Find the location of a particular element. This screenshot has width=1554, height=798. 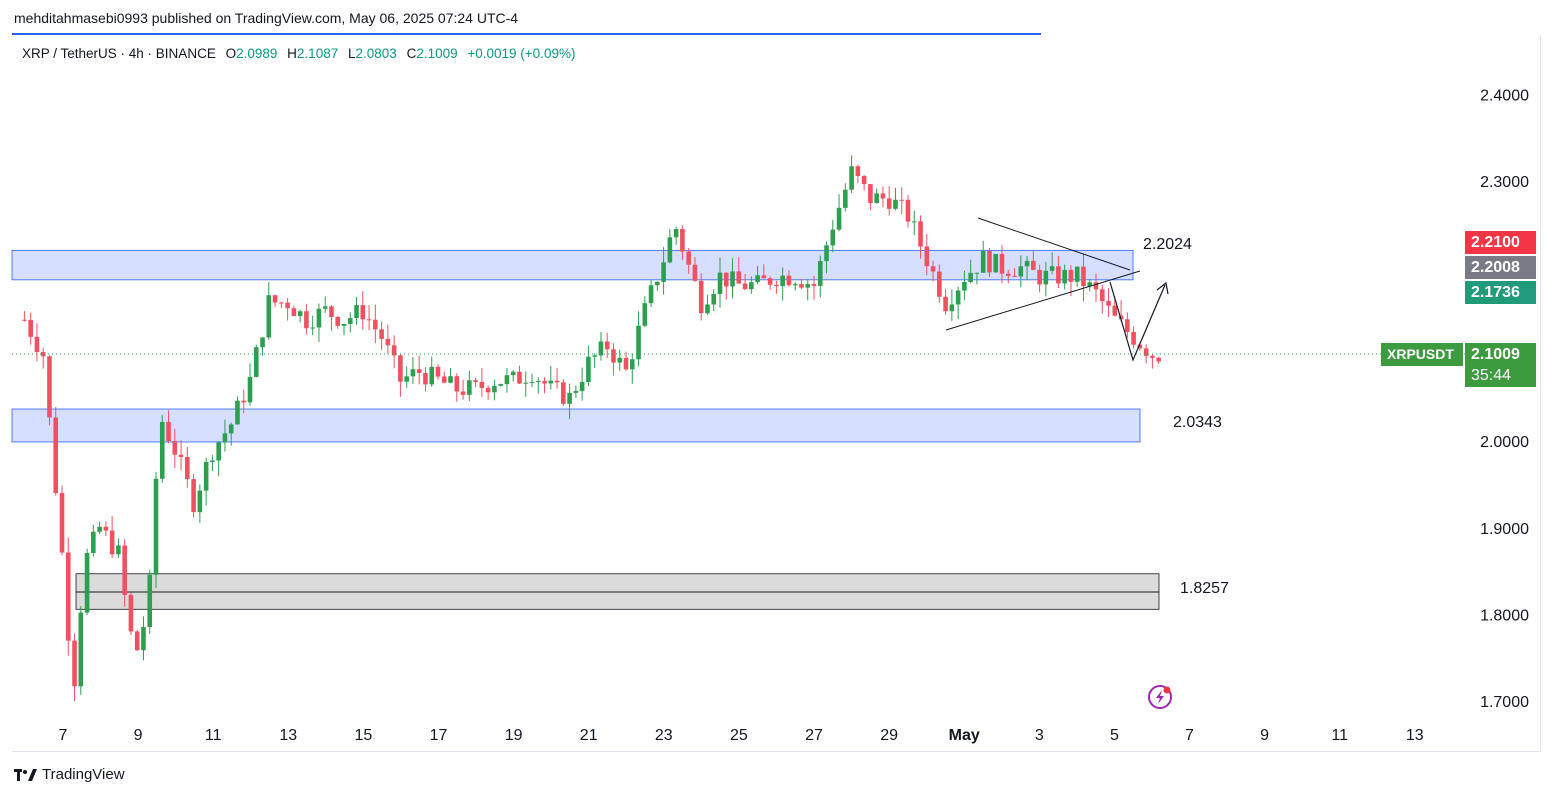

legend-high: 2.1087 is located at coordinates (317, 53).